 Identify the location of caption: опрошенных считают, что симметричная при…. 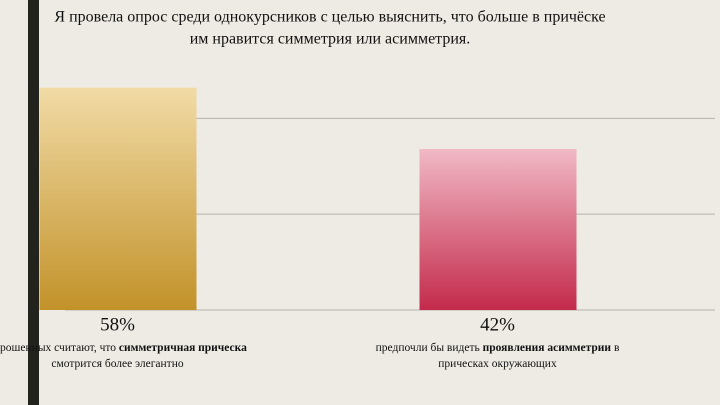
(123, 348).